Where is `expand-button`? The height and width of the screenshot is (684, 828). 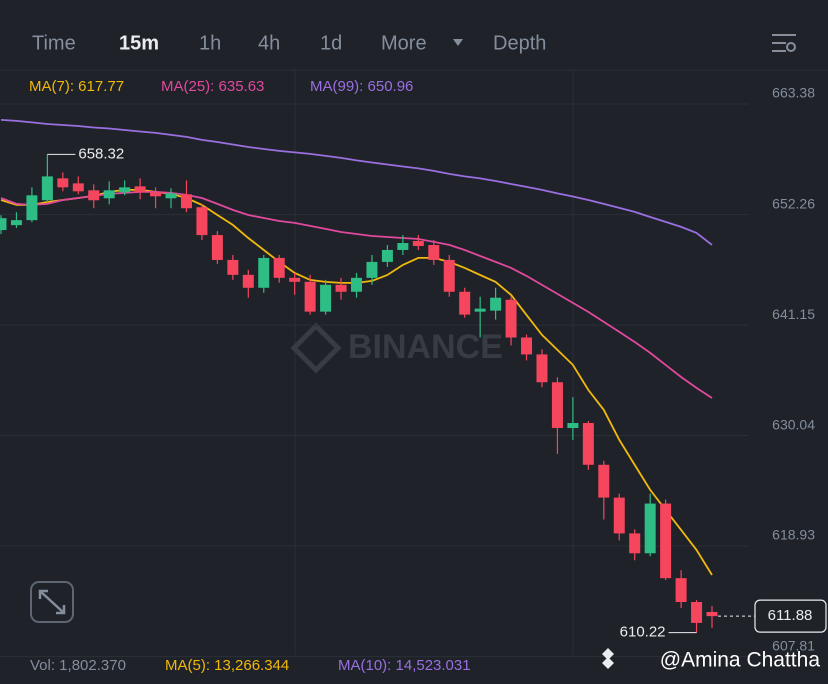
expand-button is located at coordinates (52, 602).